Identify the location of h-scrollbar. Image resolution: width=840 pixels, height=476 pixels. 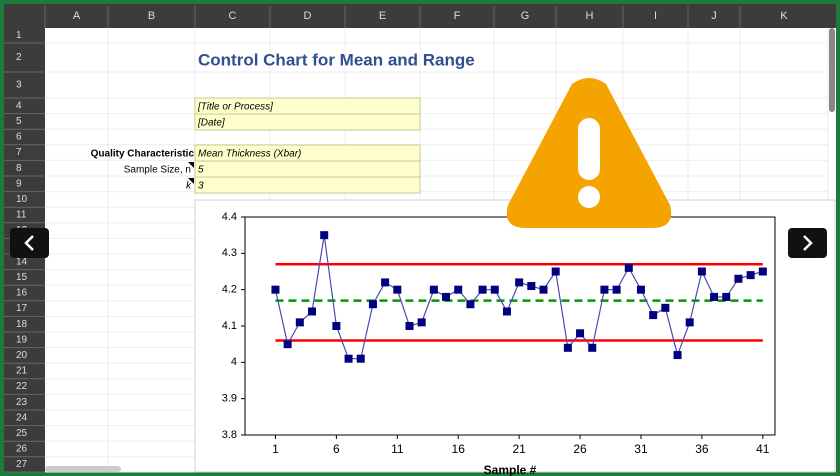
(83, 469).